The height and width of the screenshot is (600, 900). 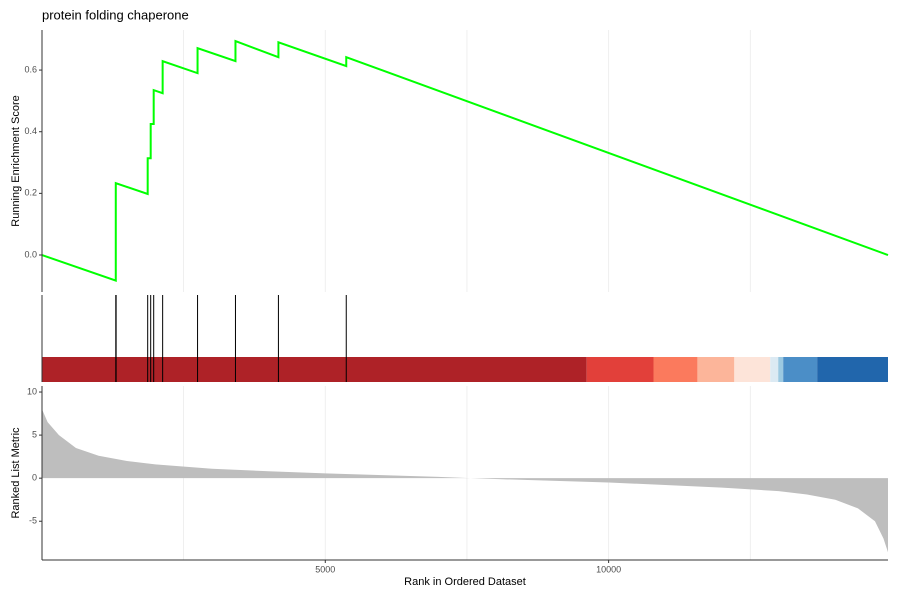 What do you see at coordinates (30, 254) in the screenshot?
I see `y-tick-label: 0.0` at bounding box center [30, 254].